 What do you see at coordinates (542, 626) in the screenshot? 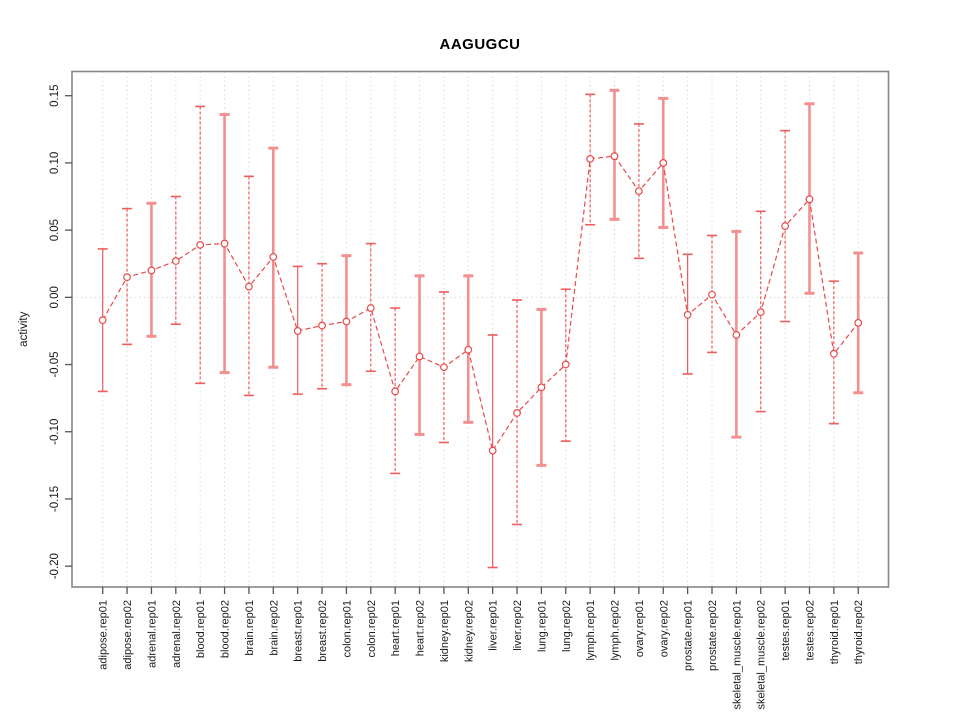
I see `x-tick-label: lung.rep01` at bounding box center [542, 626].